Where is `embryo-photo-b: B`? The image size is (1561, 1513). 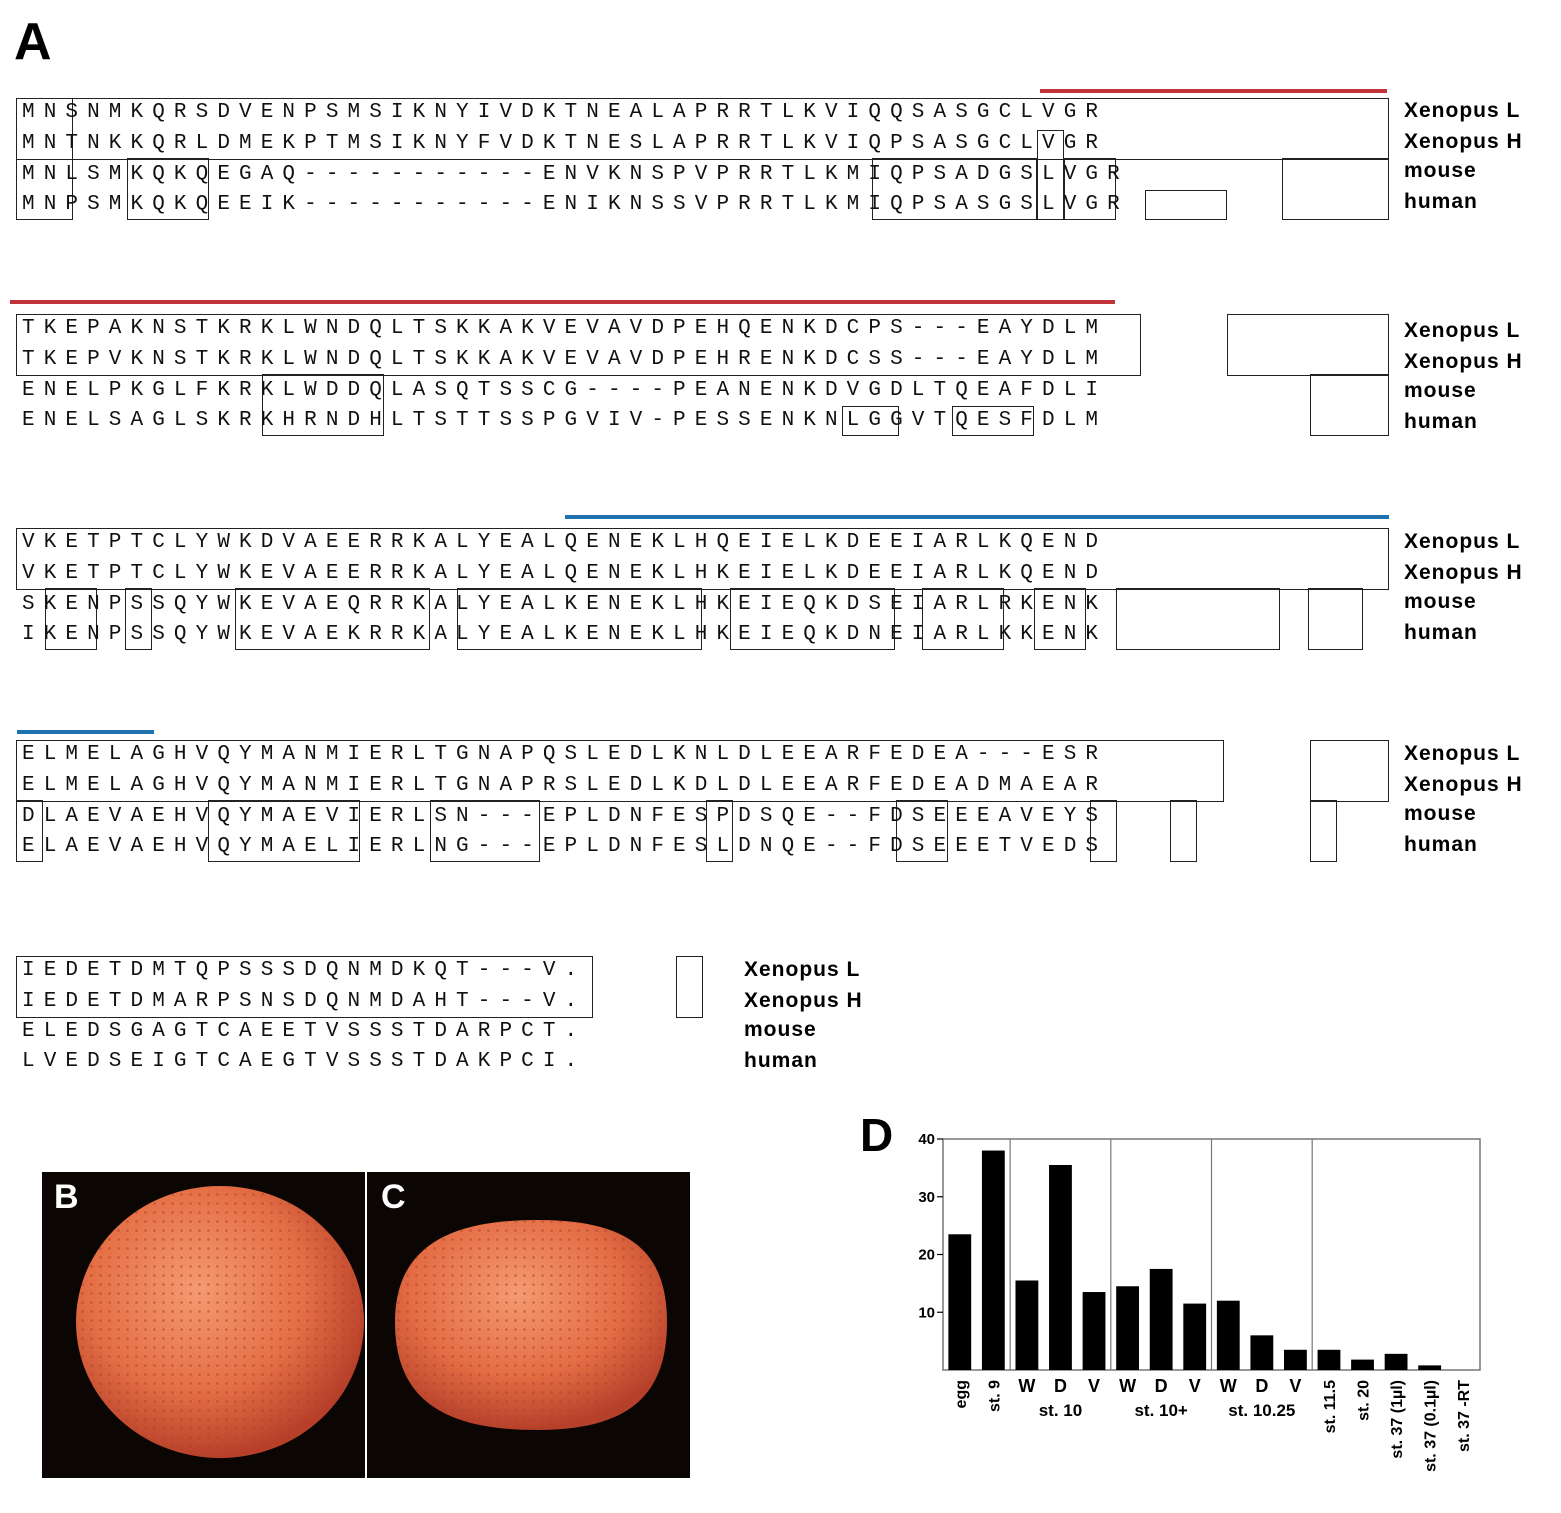 embryo-photo-b: B is located at coordinates (203, 1325).